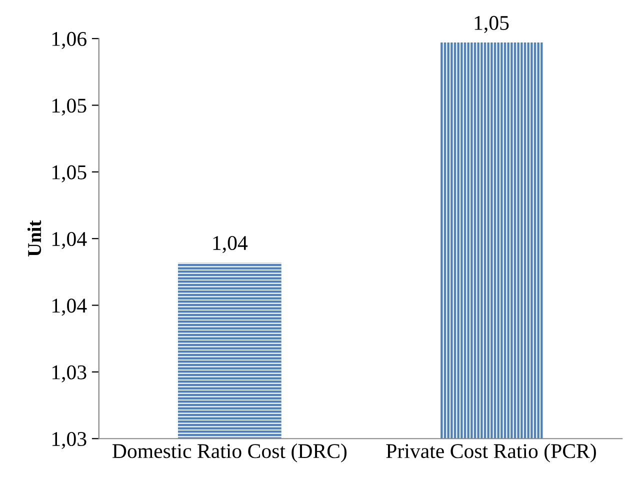 The height and width of the screenshot is (482, 638). Describe the element at coordinates (491, 452) in the screenshot. I see `x-tick-label: Private Cost Ratio (PCR)` at that location.